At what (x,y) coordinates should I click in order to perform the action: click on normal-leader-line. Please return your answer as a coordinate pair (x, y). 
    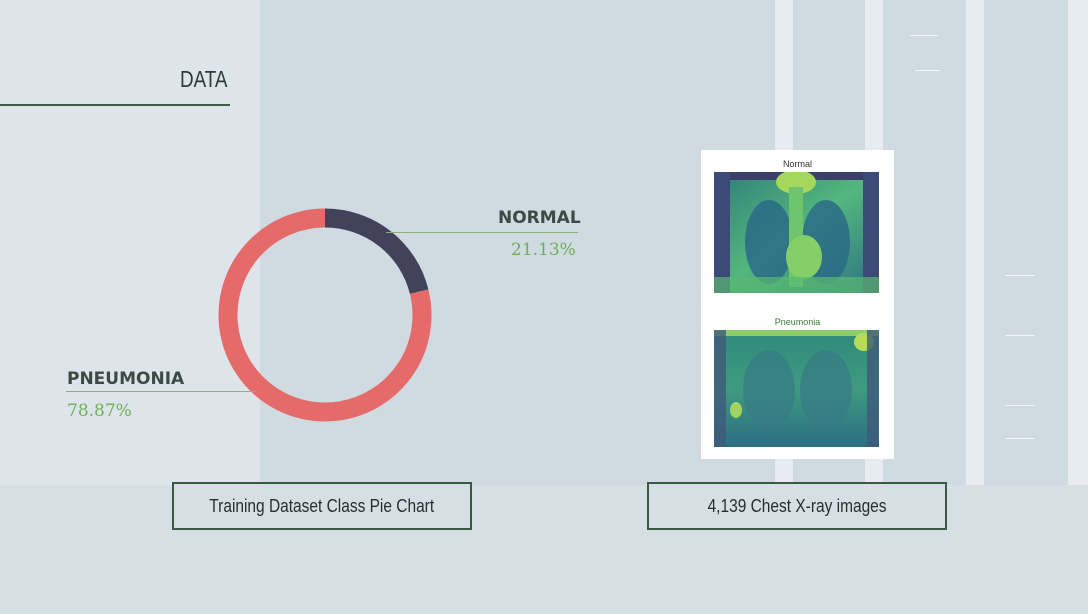
    Looking at the image, I should click on (482, 232).